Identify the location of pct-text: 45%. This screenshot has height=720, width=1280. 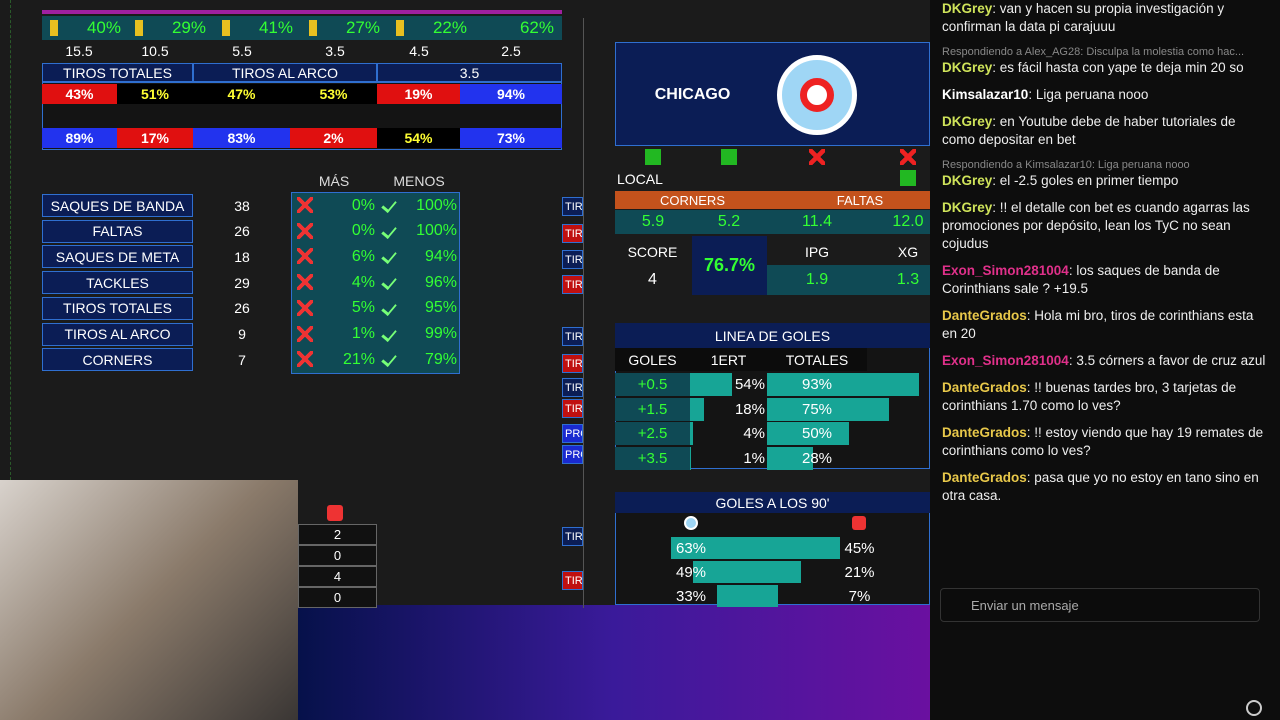
(859, 548).